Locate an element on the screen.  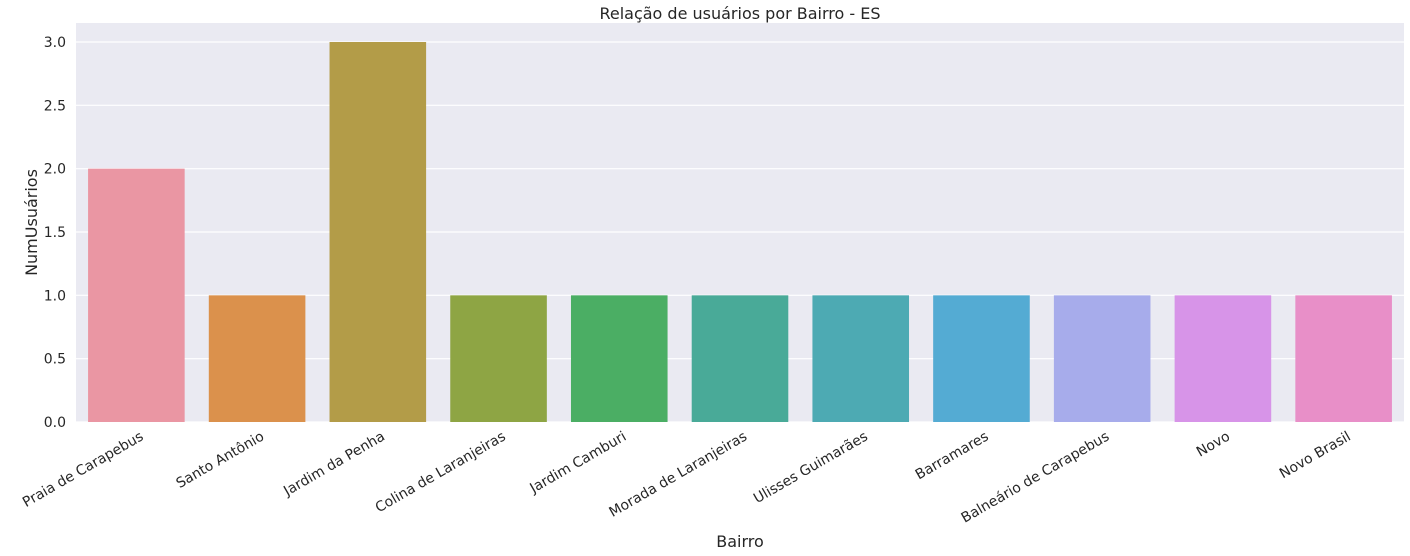
x-tick-label: Novo is located at coordinates (1213, 445).